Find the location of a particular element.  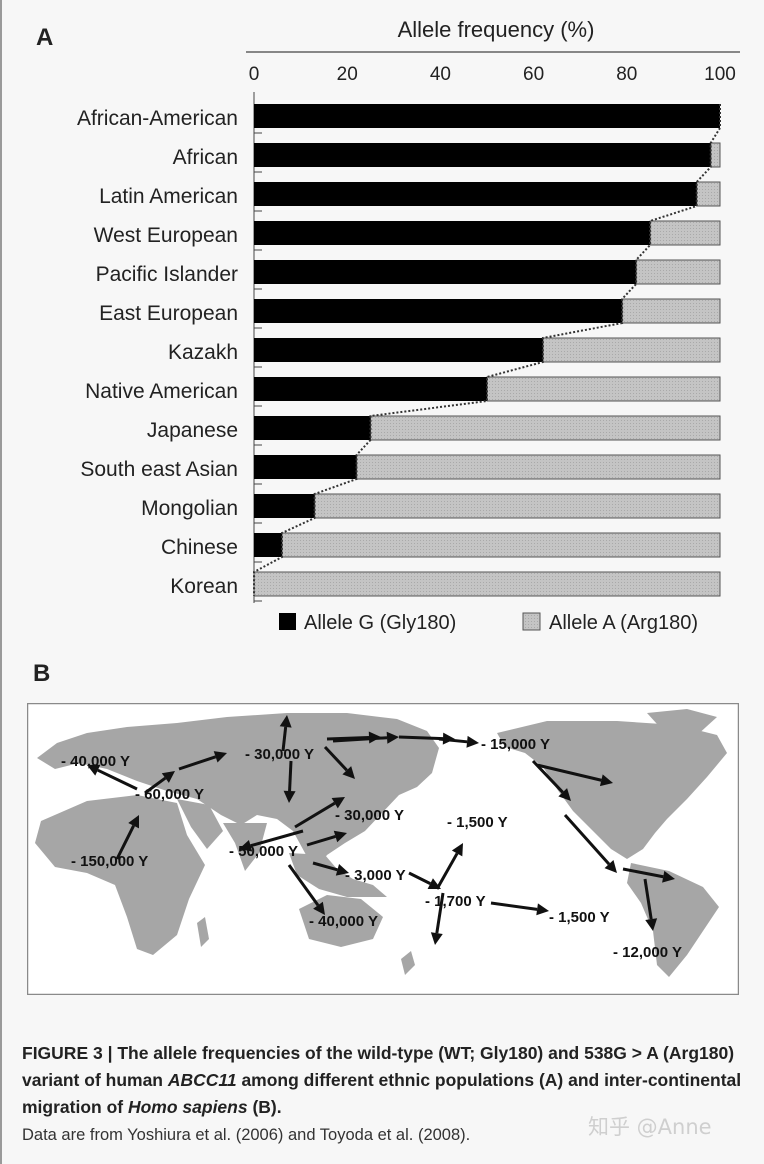

migration-time-label: - 3,000 Y is located at coordinates (375, 875).